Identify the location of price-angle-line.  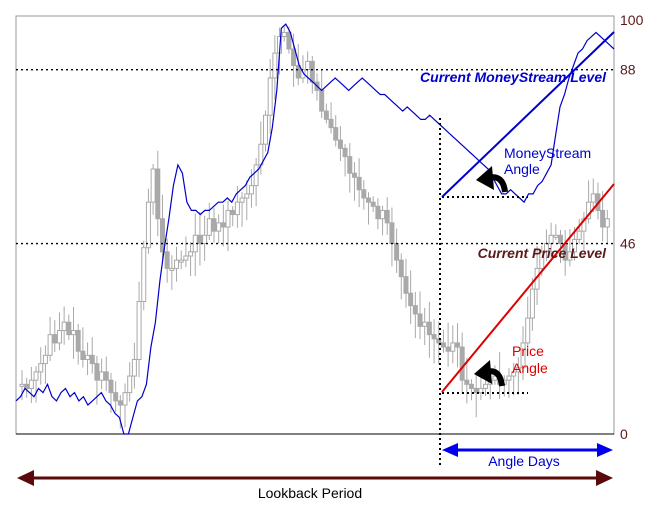
(528, 288).